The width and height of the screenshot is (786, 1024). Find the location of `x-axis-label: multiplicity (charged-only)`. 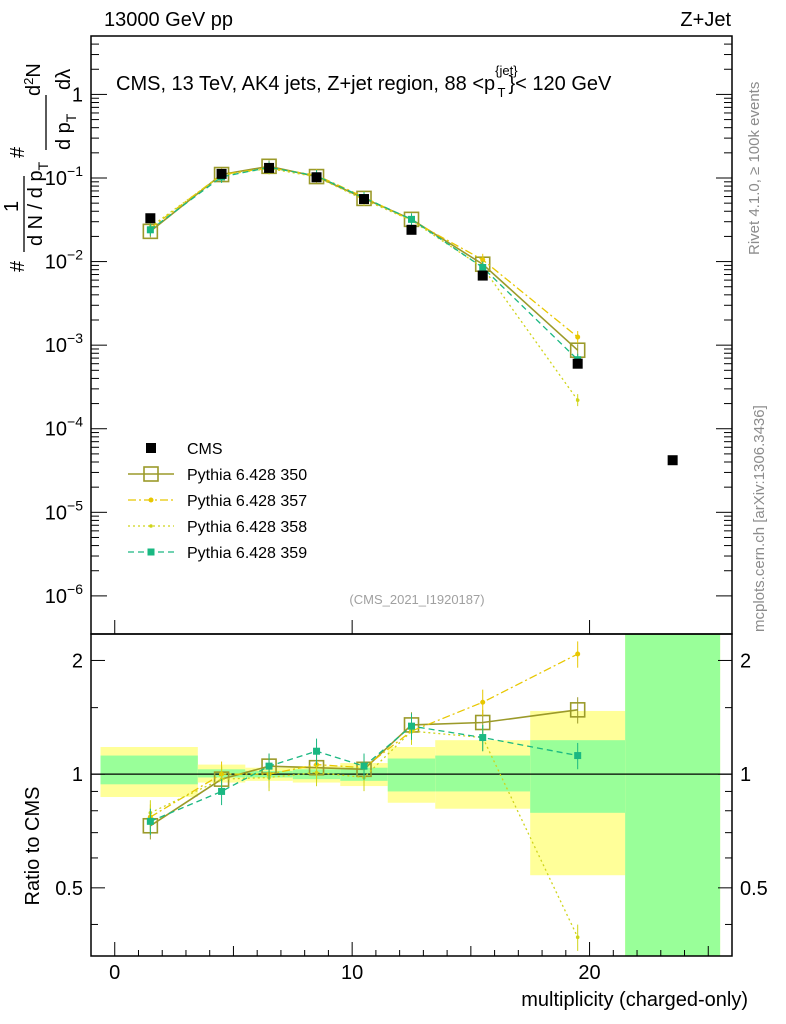

x-axis-label: multiplicity (charged-only) is located at coordinates (634, 1000).